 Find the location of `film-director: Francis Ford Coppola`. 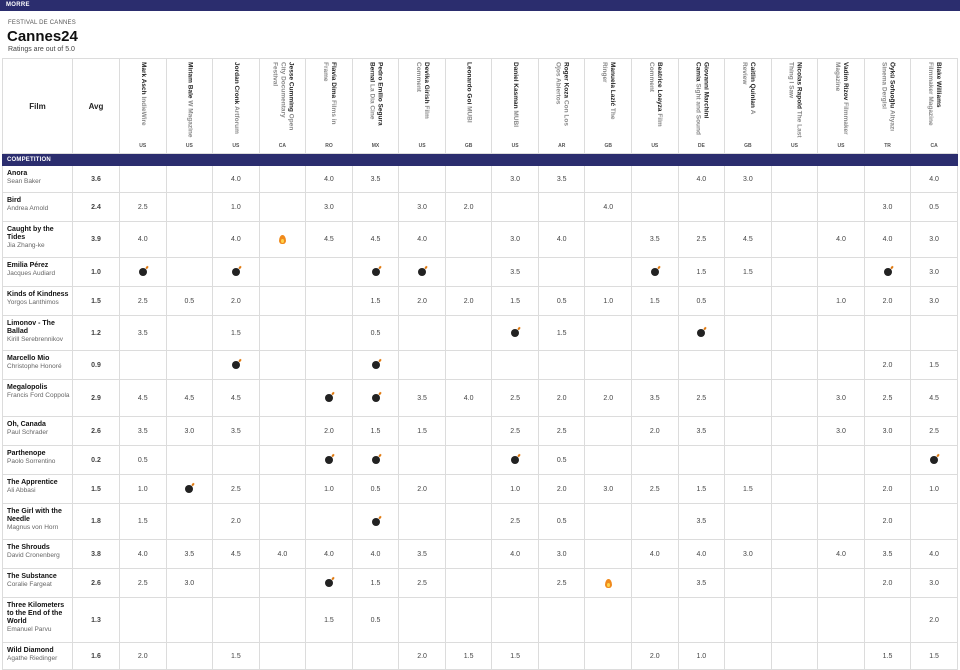

film-director: Francis Ford Coppola is located at coordinates (38, 395).